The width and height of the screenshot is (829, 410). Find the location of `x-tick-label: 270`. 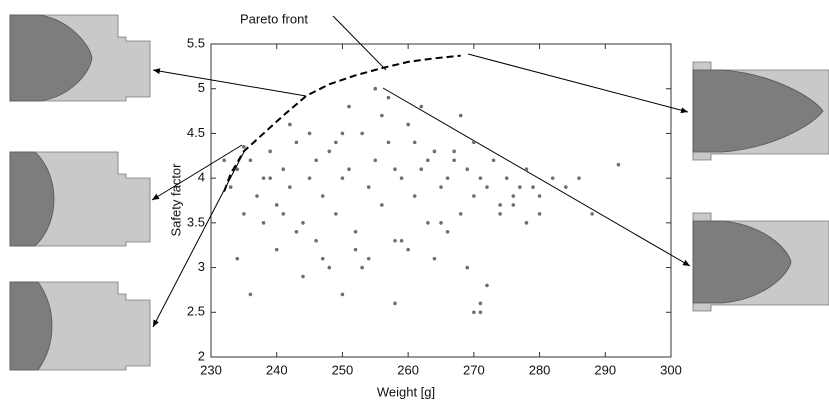

x-tick-label: 270 is located at coordinates (474, 369).